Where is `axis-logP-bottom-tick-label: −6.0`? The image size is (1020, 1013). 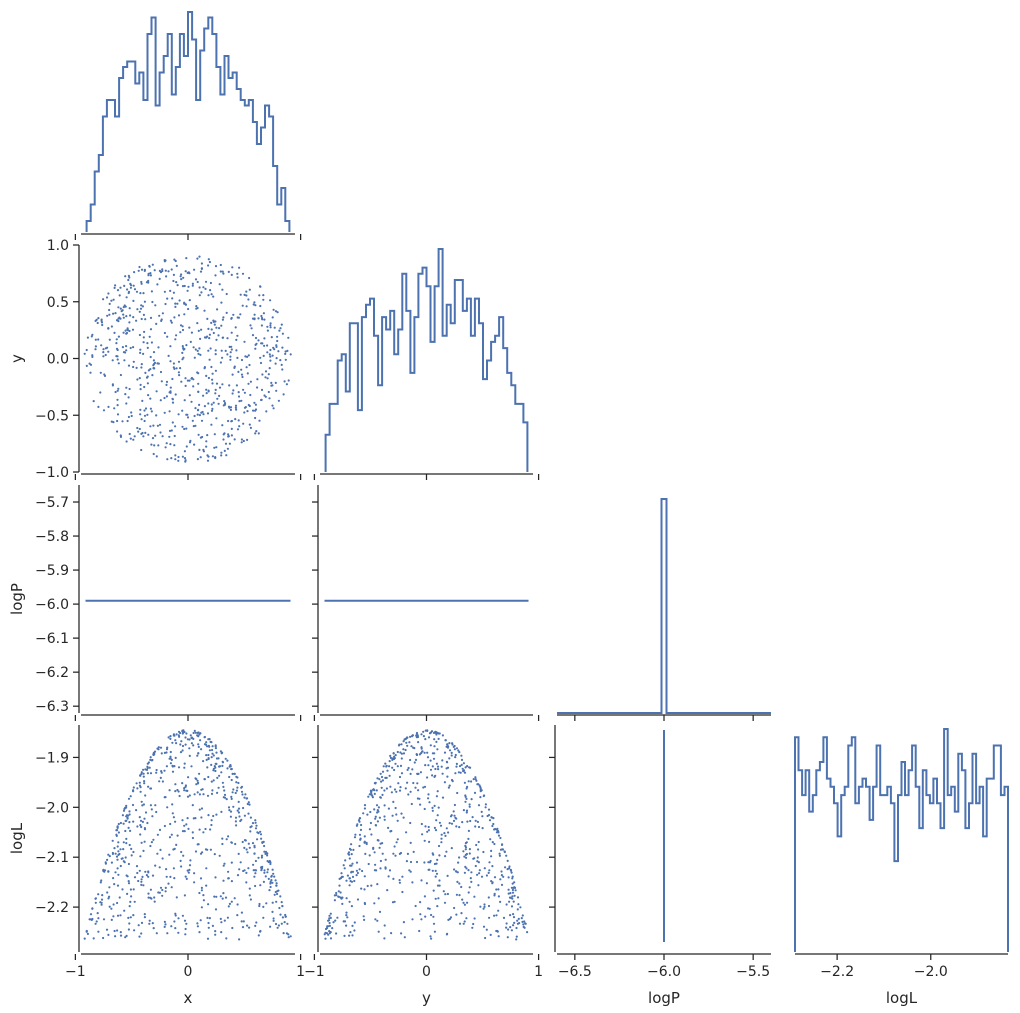
axis-logP-bottom-tick-label: −6.0 is located at coordinates (664, 972).